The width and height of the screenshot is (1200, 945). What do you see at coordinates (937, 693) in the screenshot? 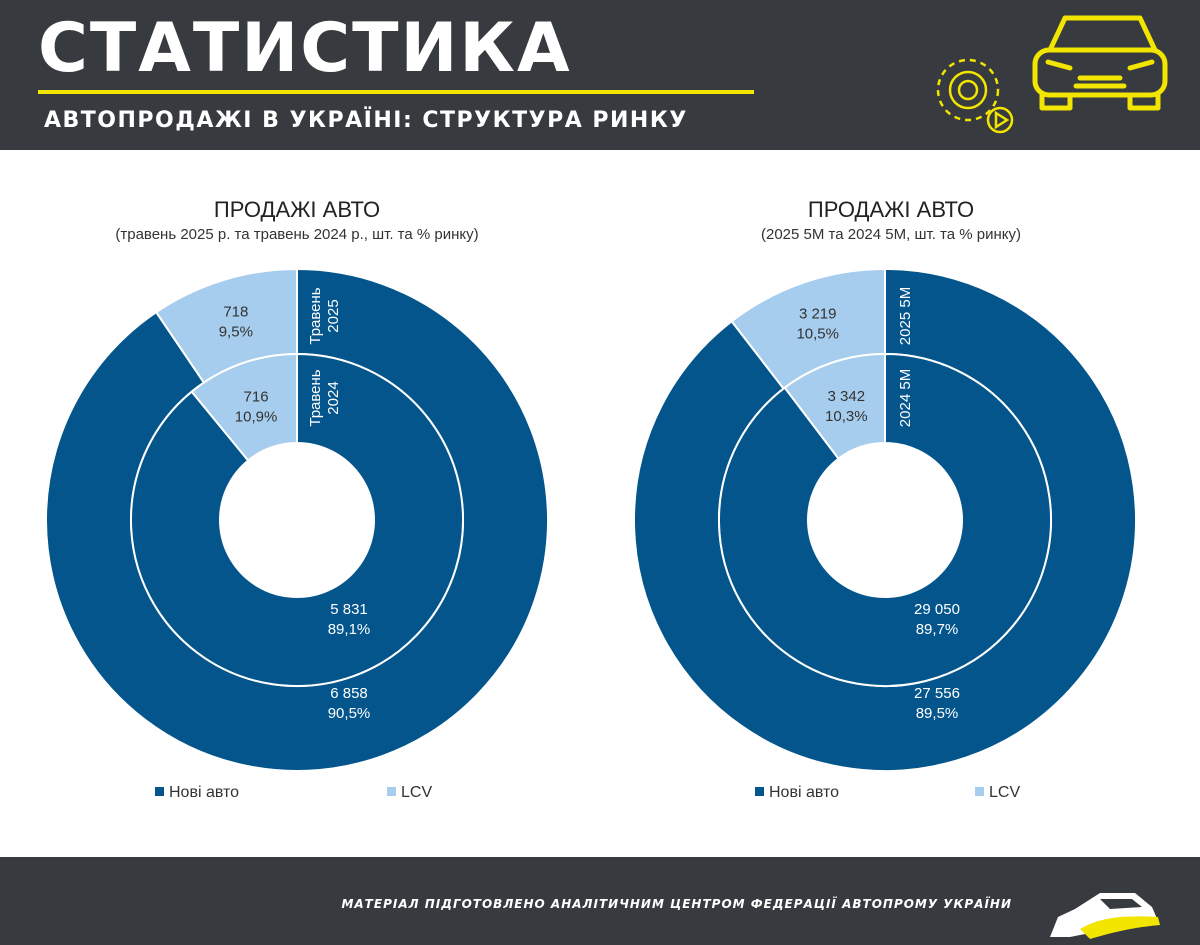
I see `slice-label-value: 27 556` at bounding box center [937, 693].